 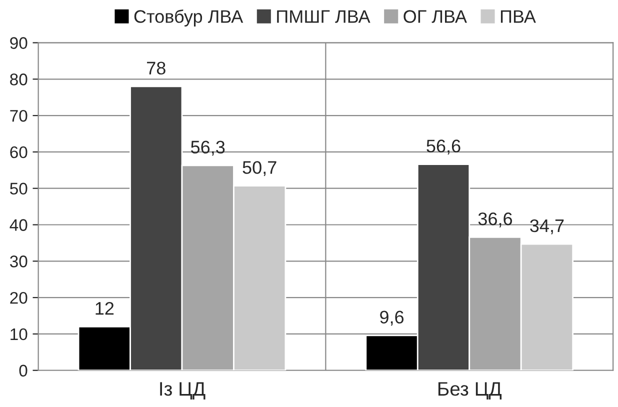 I want to click on y-tick-label: 80, so click(x=19, y=80).